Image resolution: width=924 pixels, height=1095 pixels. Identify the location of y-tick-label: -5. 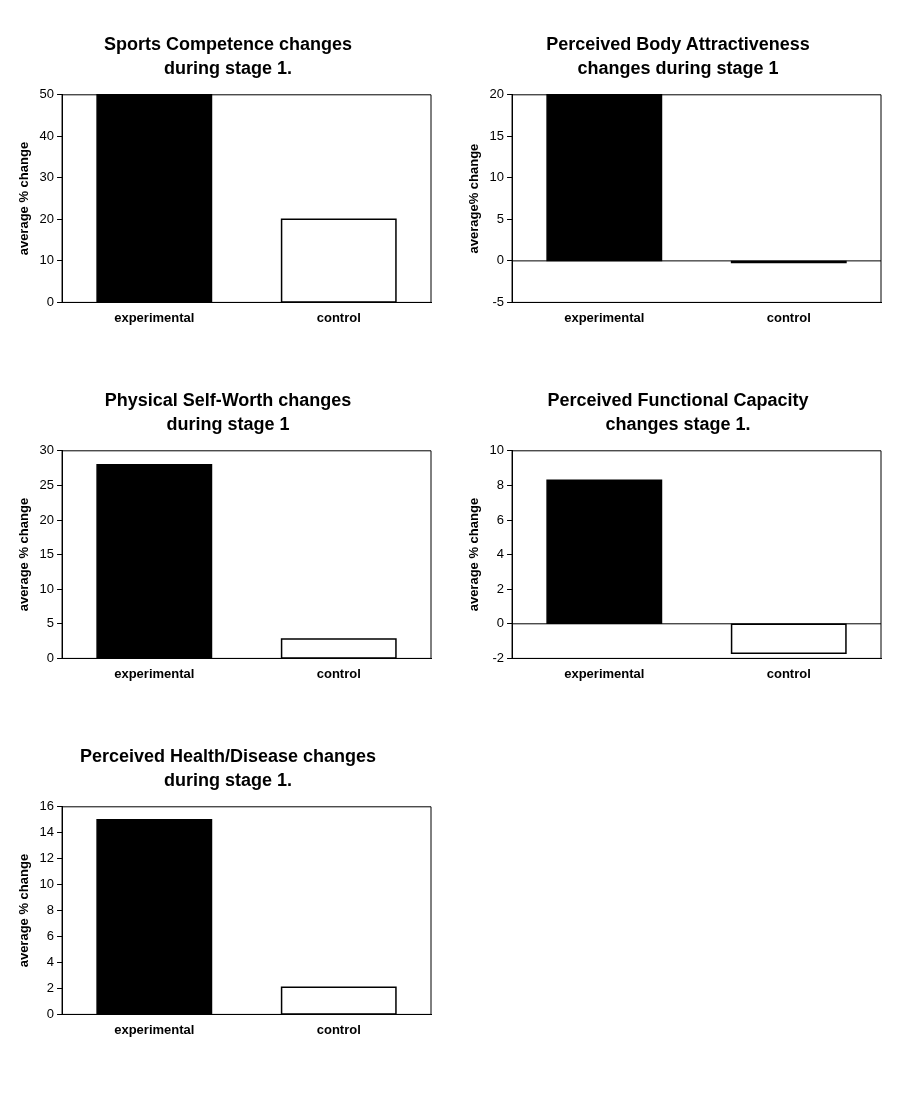
(498, 301).